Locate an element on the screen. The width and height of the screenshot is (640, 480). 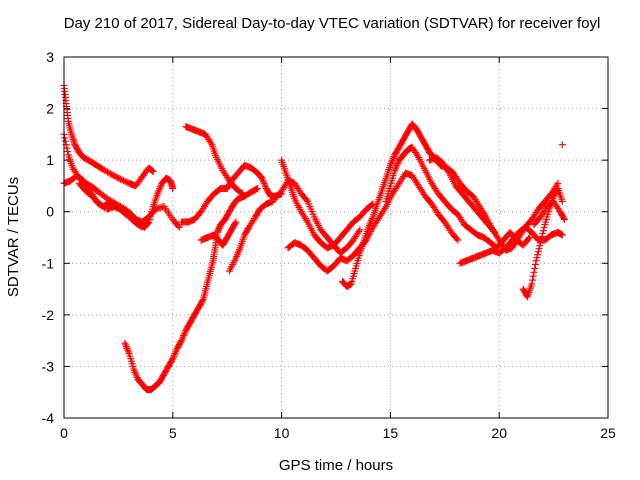
y-tick-label: 3 is located at coordinates (50, 57).